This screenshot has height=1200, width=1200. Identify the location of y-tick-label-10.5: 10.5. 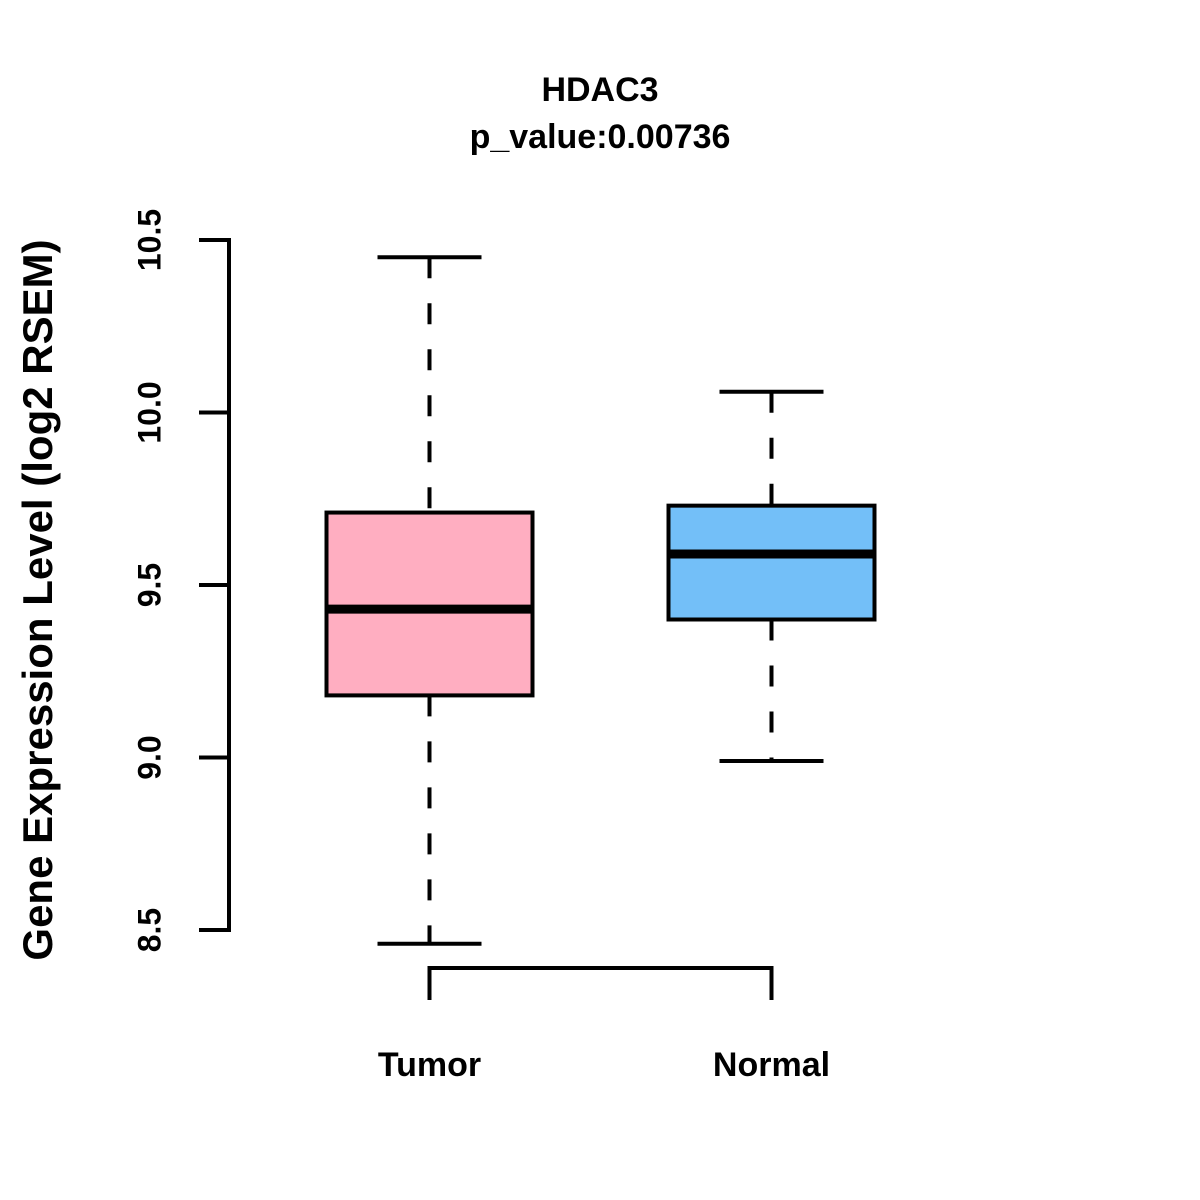
(149, 240).